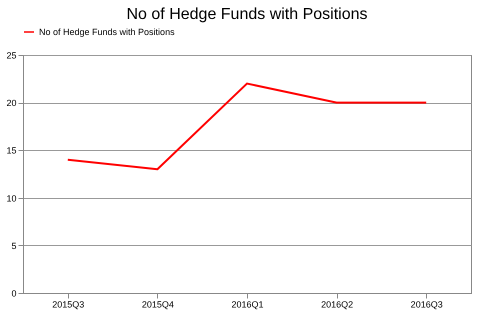 The image size is (479, 317). I want to click on chart-title: No of Hedge Funds with Positions, so click(247, 14).